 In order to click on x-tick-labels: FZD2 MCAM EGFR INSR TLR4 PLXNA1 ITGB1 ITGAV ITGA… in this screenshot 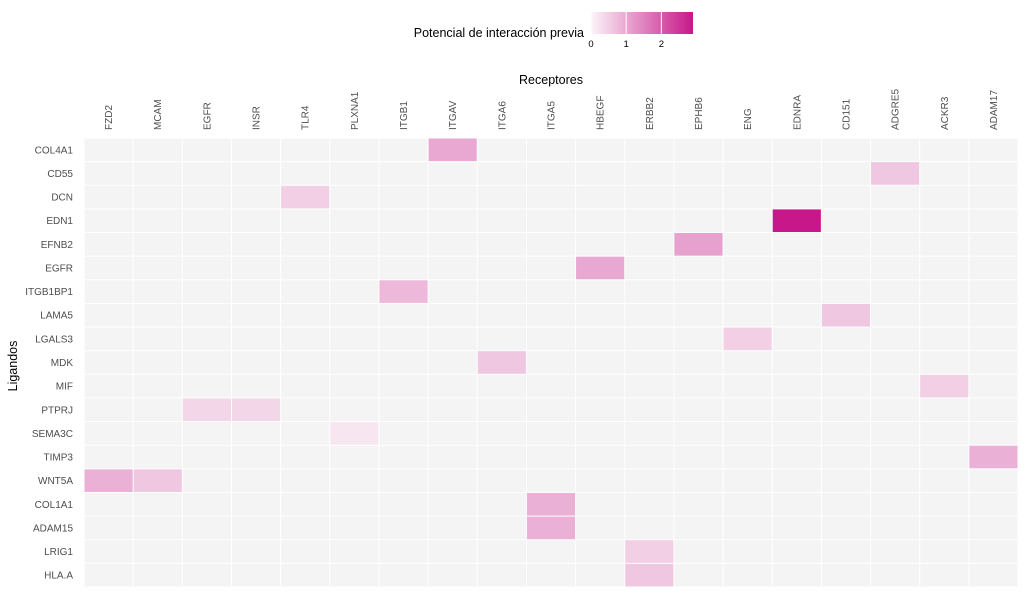, I will do `click(552, 109)`.